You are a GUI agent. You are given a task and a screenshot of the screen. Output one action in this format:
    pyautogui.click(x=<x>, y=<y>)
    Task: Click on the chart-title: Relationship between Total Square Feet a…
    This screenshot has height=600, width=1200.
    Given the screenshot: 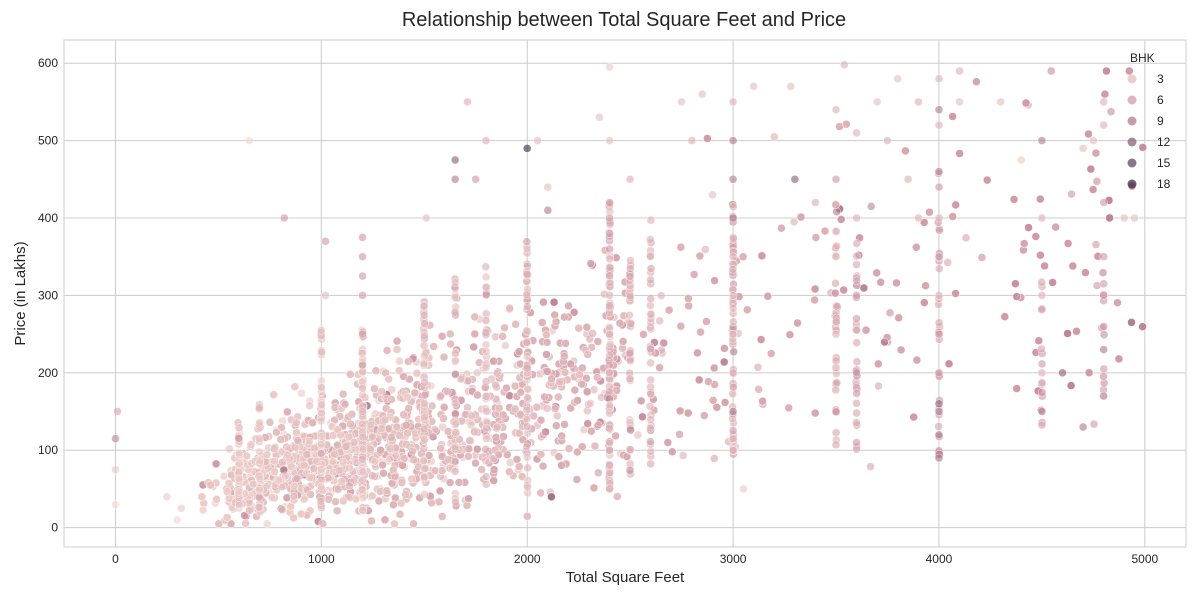 What is the action you would take?
    pyautogui.click(x=624, y=20)
    